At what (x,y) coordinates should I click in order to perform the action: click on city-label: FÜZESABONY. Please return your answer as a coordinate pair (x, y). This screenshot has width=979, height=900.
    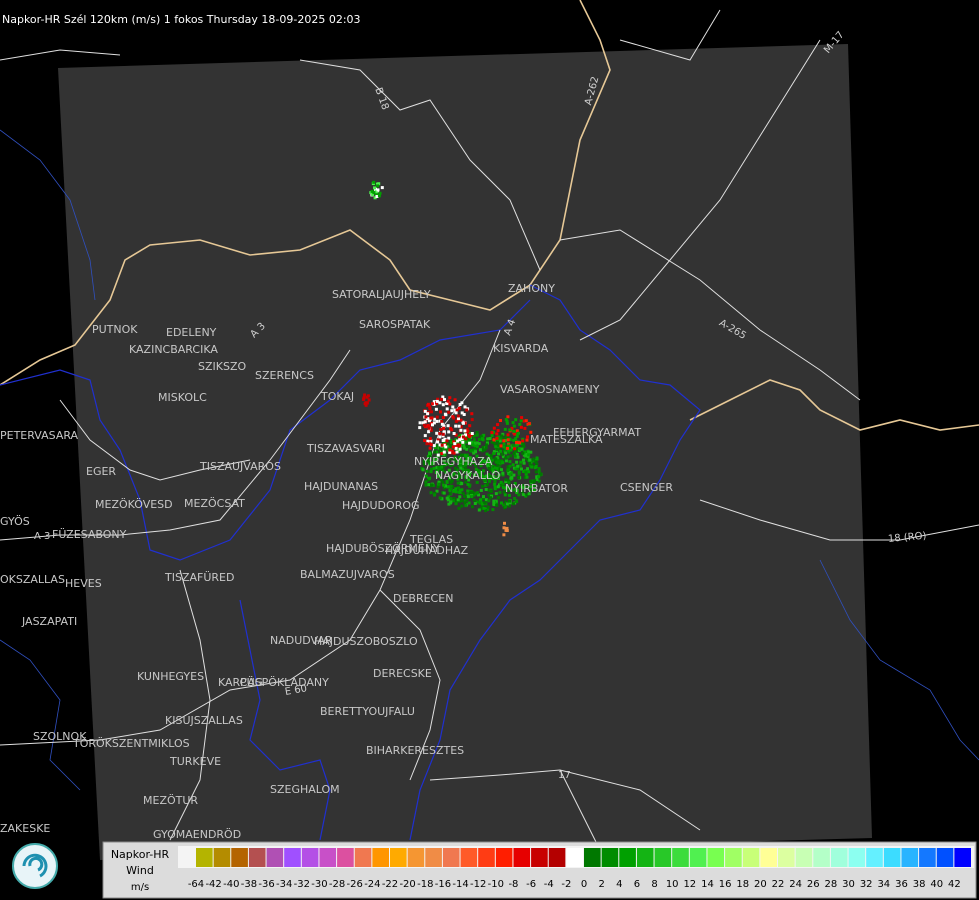
    Looking at the image, I should click on (89, 534).